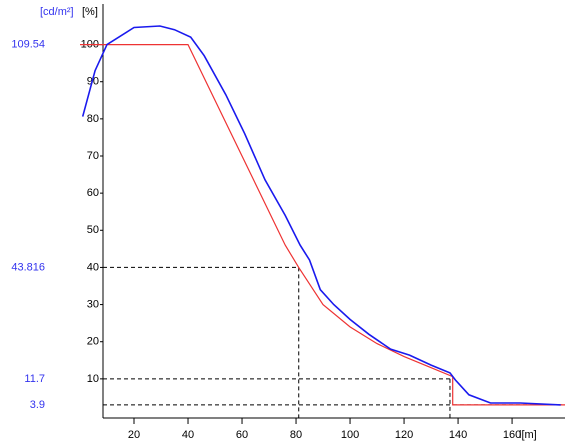 Image resolution: width=565 pixels, height=441 pixels. Describe the element at coordinates (134, 435) in the screenshot. I see `x-tick-label: 20` at that location.